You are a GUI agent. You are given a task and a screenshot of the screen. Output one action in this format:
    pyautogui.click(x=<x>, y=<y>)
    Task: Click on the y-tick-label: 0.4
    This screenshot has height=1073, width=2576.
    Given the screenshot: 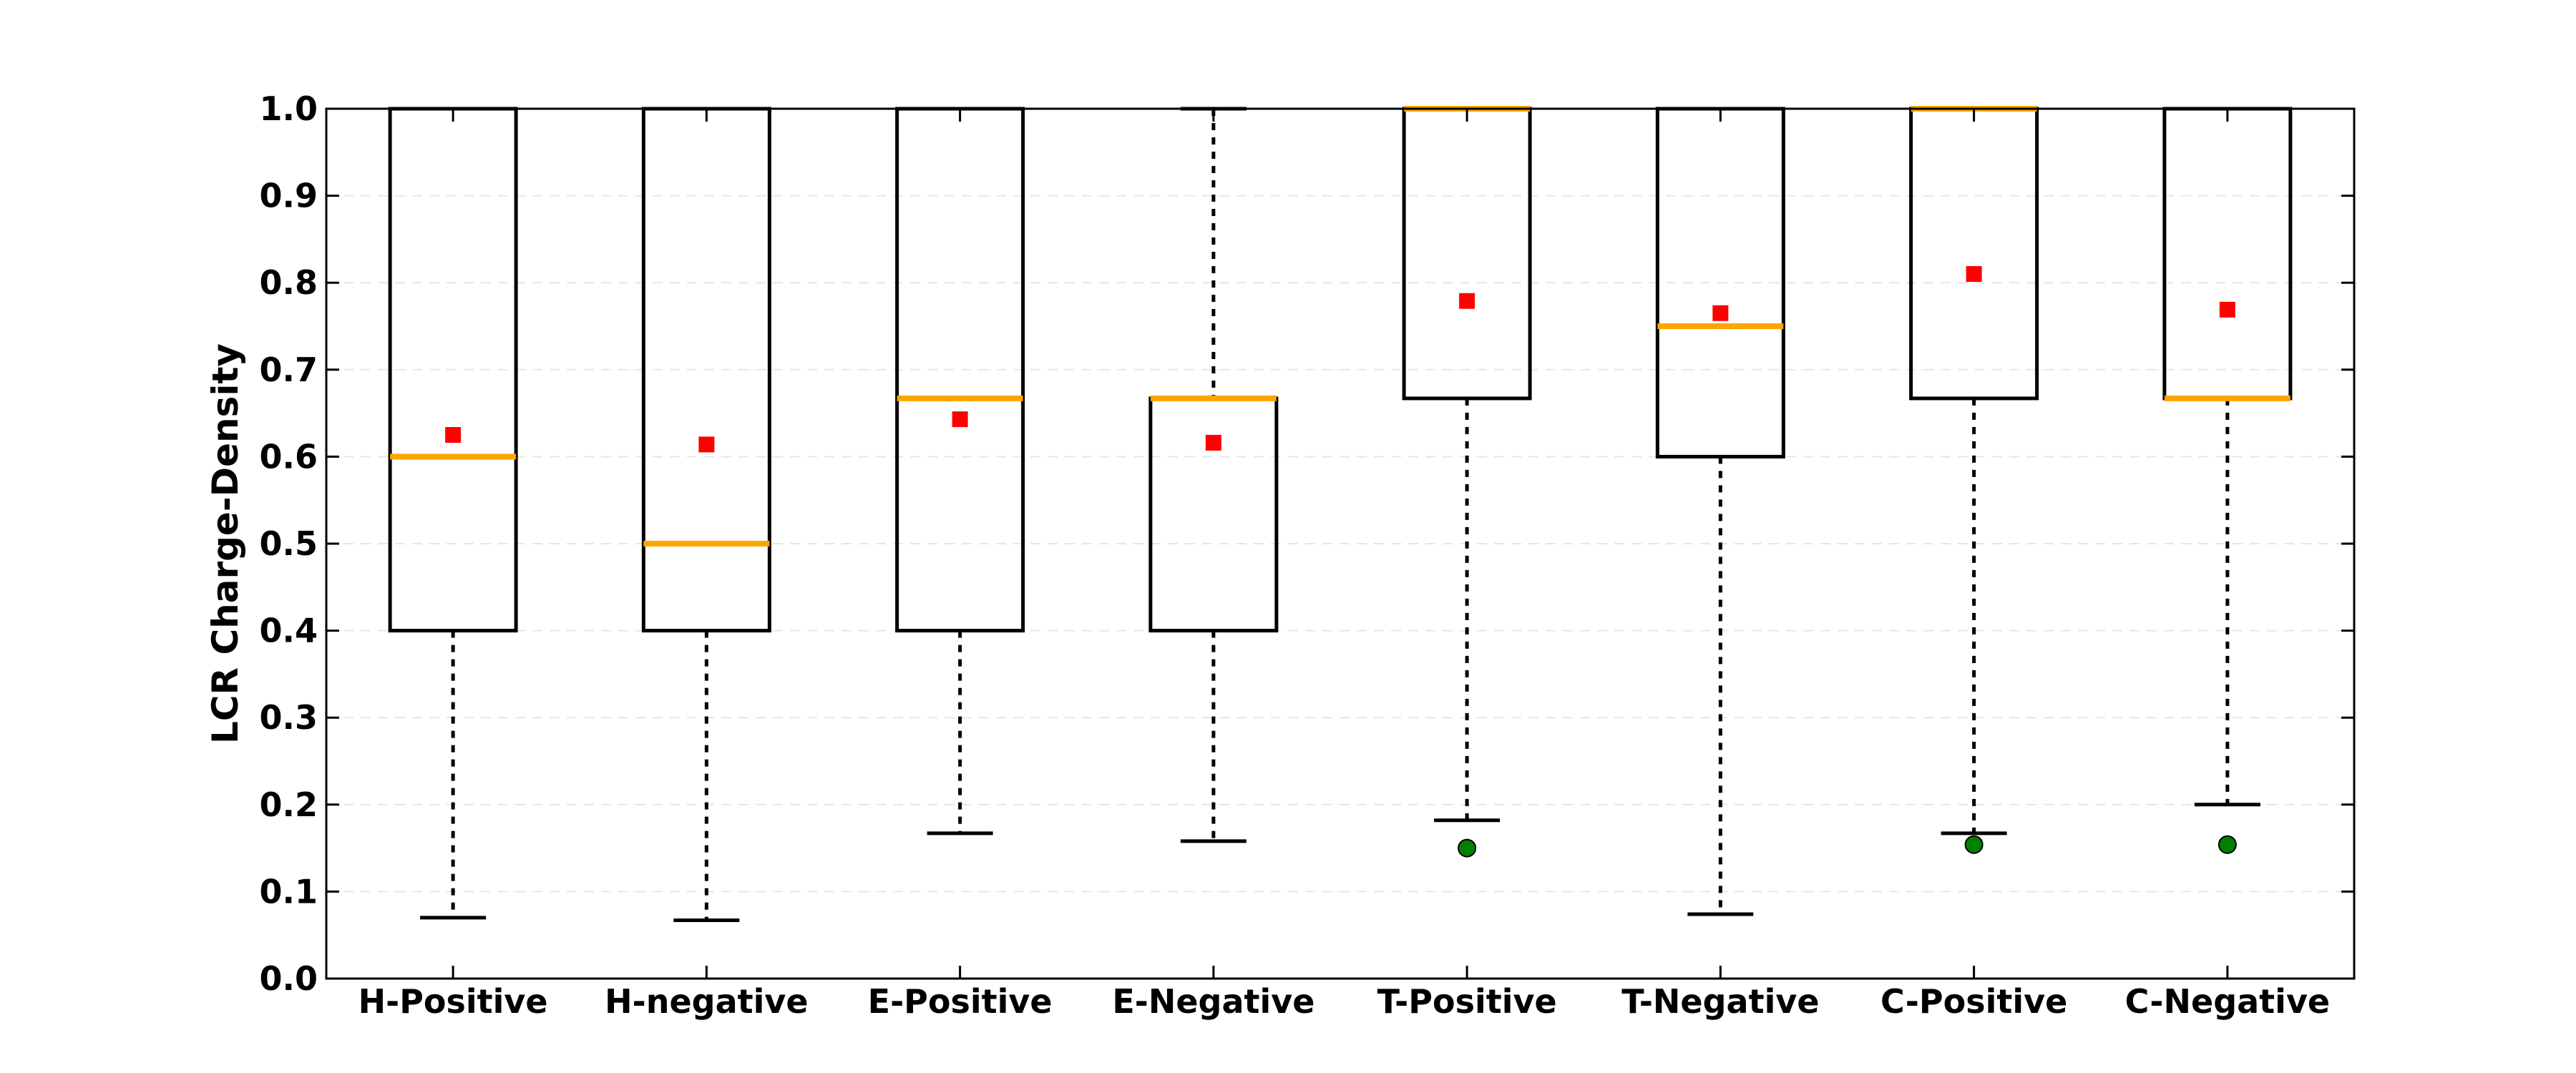 What is the action you would take?
    pyautogui.click(x=289, y=631)
    